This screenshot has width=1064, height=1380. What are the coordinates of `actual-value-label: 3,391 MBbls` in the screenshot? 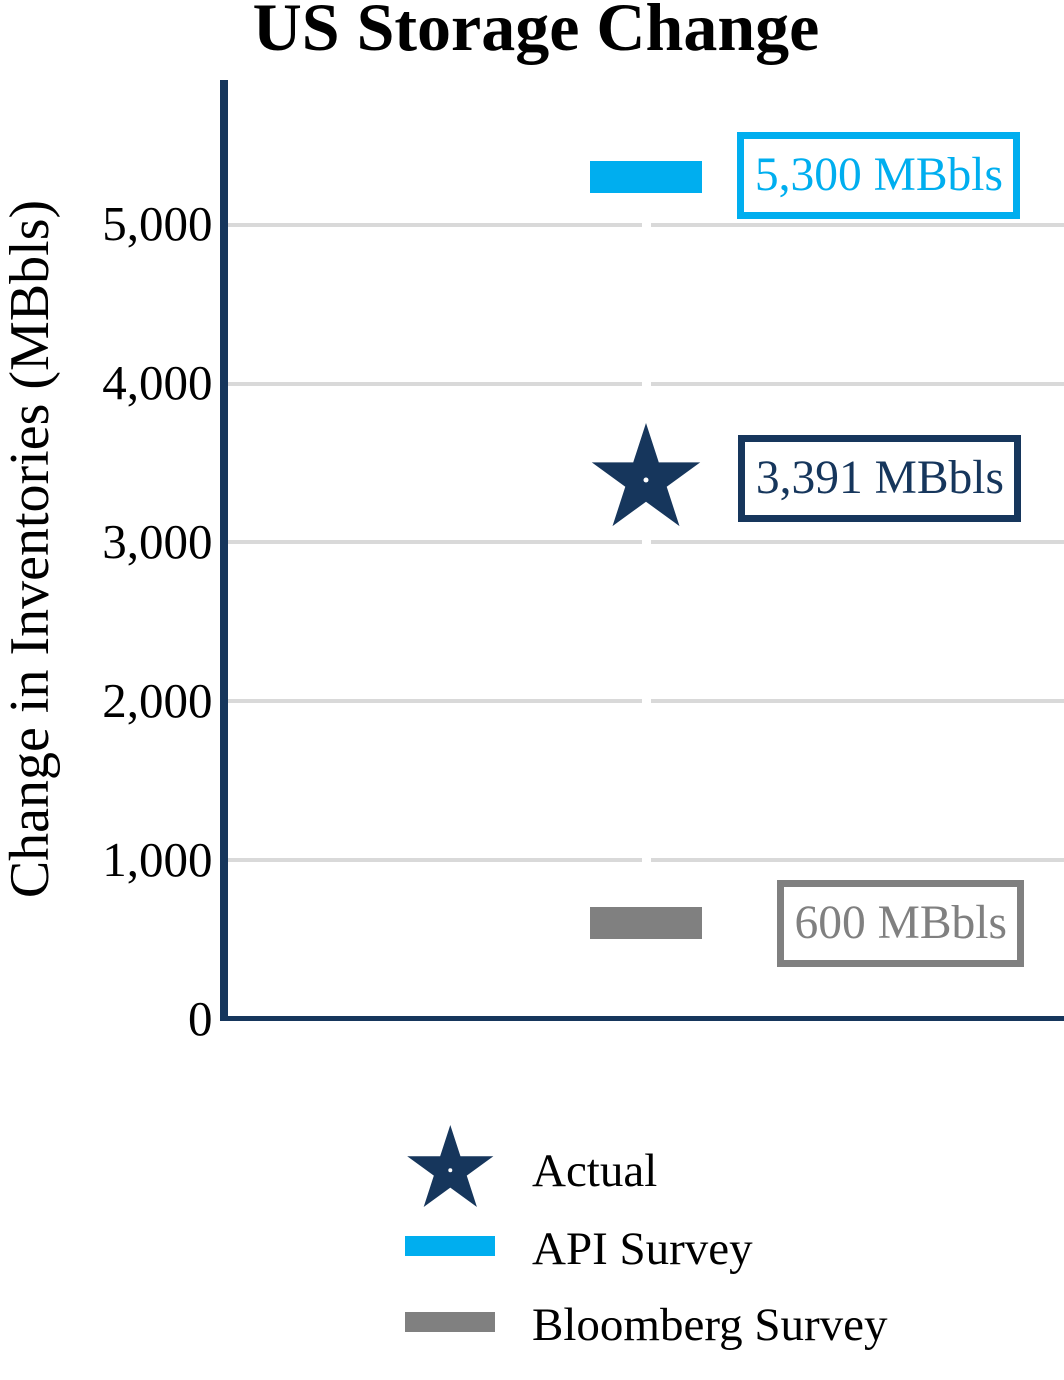 It's located at (879, 479).